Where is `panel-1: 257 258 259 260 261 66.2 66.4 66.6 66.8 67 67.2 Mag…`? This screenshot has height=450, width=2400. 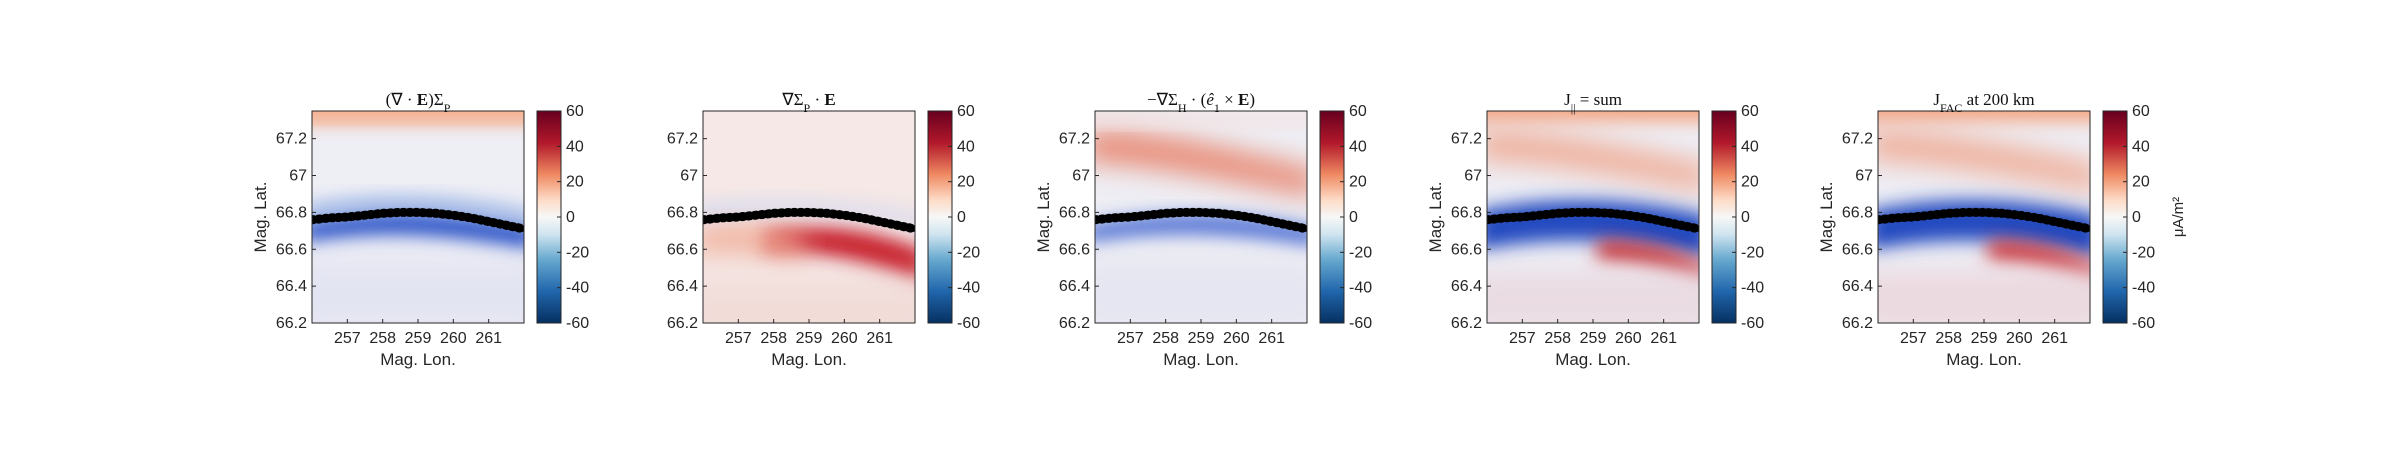 panel-1: 257 258 259 260 261 66.2 66.4 66.6 66.8 67 67.2 Mag… is located at coordinates (420, 225).